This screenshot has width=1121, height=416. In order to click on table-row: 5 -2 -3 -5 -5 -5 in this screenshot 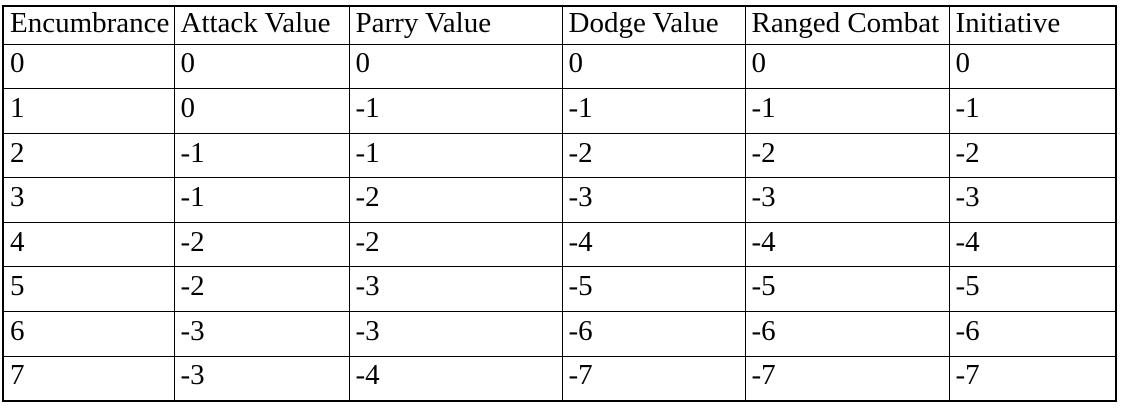, I will do `click(559, 289)`.